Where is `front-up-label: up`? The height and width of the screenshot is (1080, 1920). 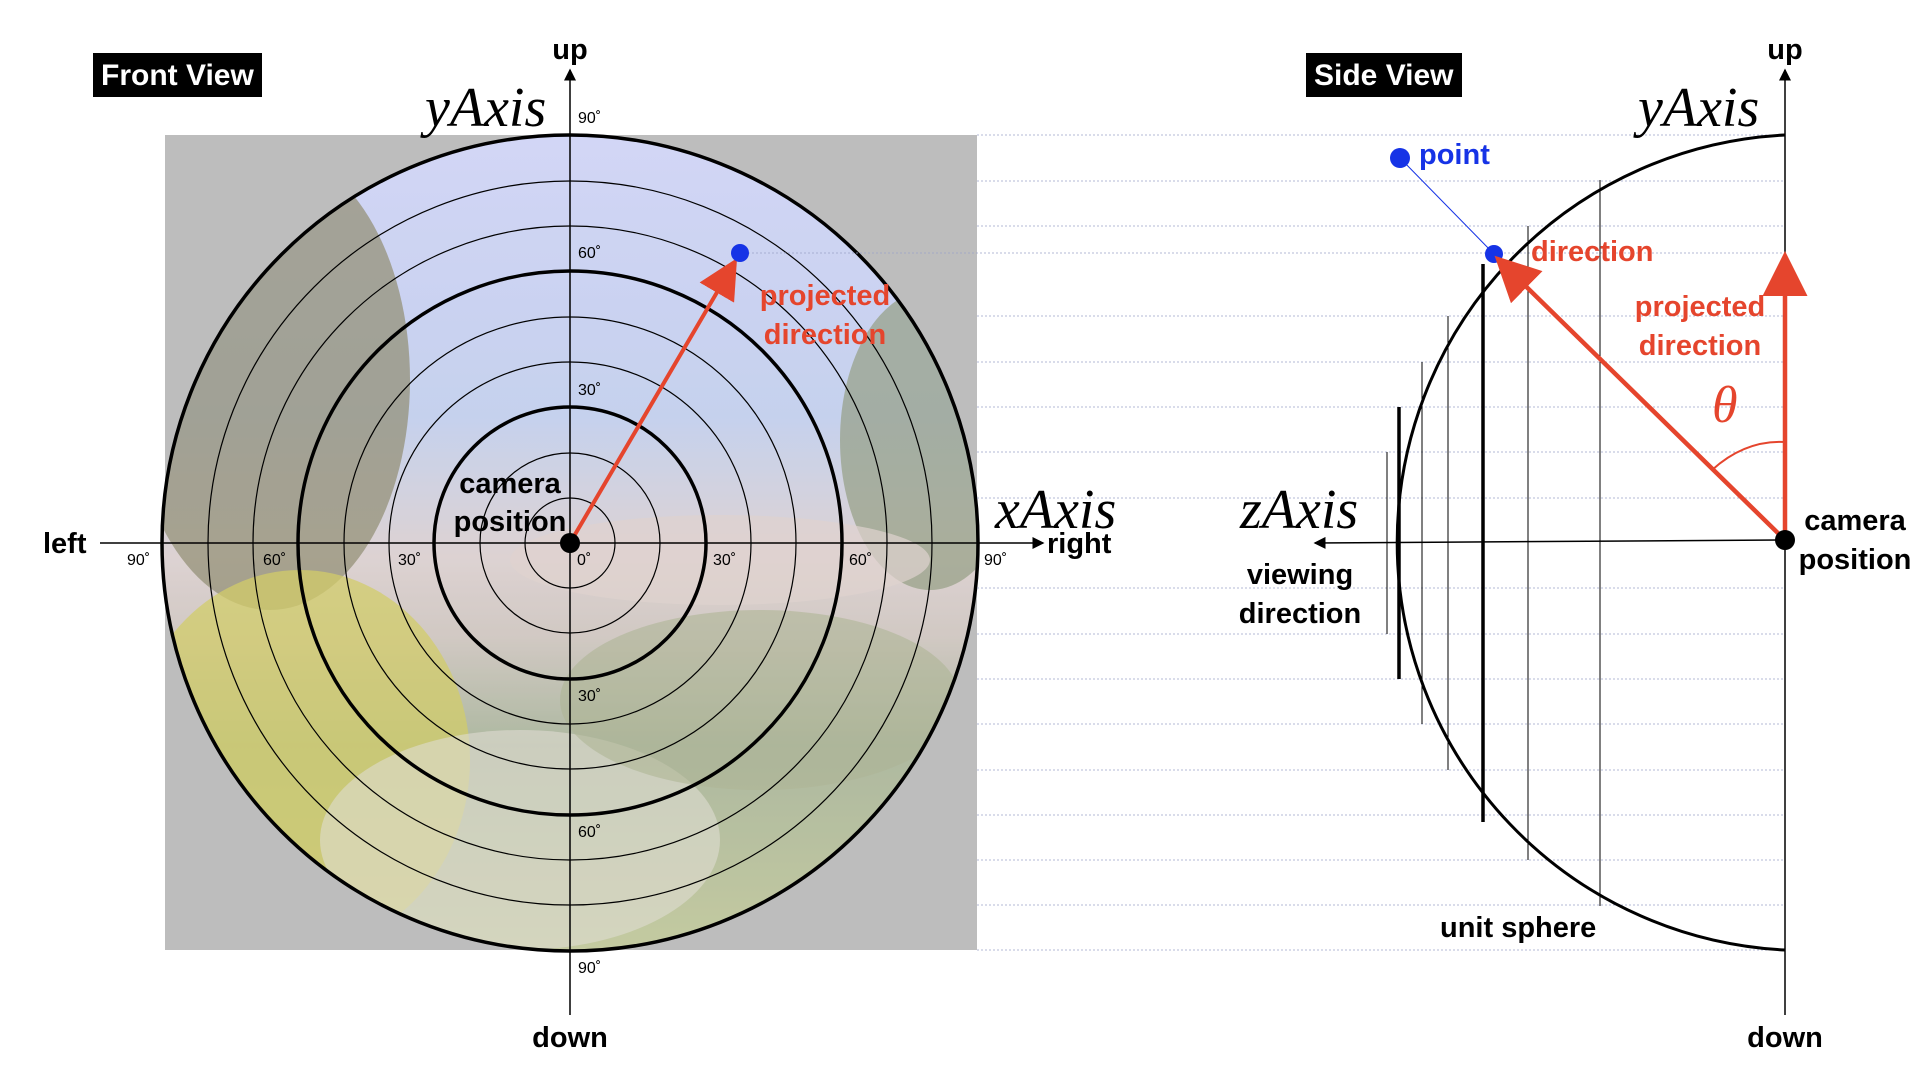 front-up-label: up is located at coordinates (570, 50).